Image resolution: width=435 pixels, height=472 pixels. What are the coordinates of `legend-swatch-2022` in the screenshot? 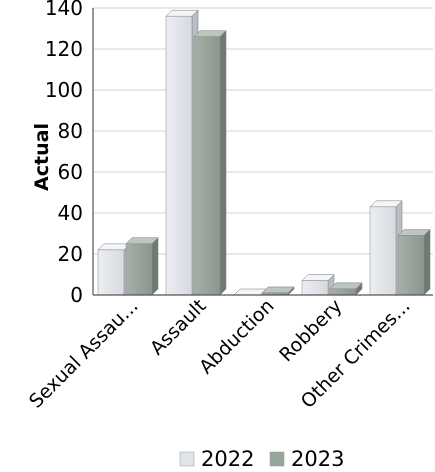 It's located at (187, 459).